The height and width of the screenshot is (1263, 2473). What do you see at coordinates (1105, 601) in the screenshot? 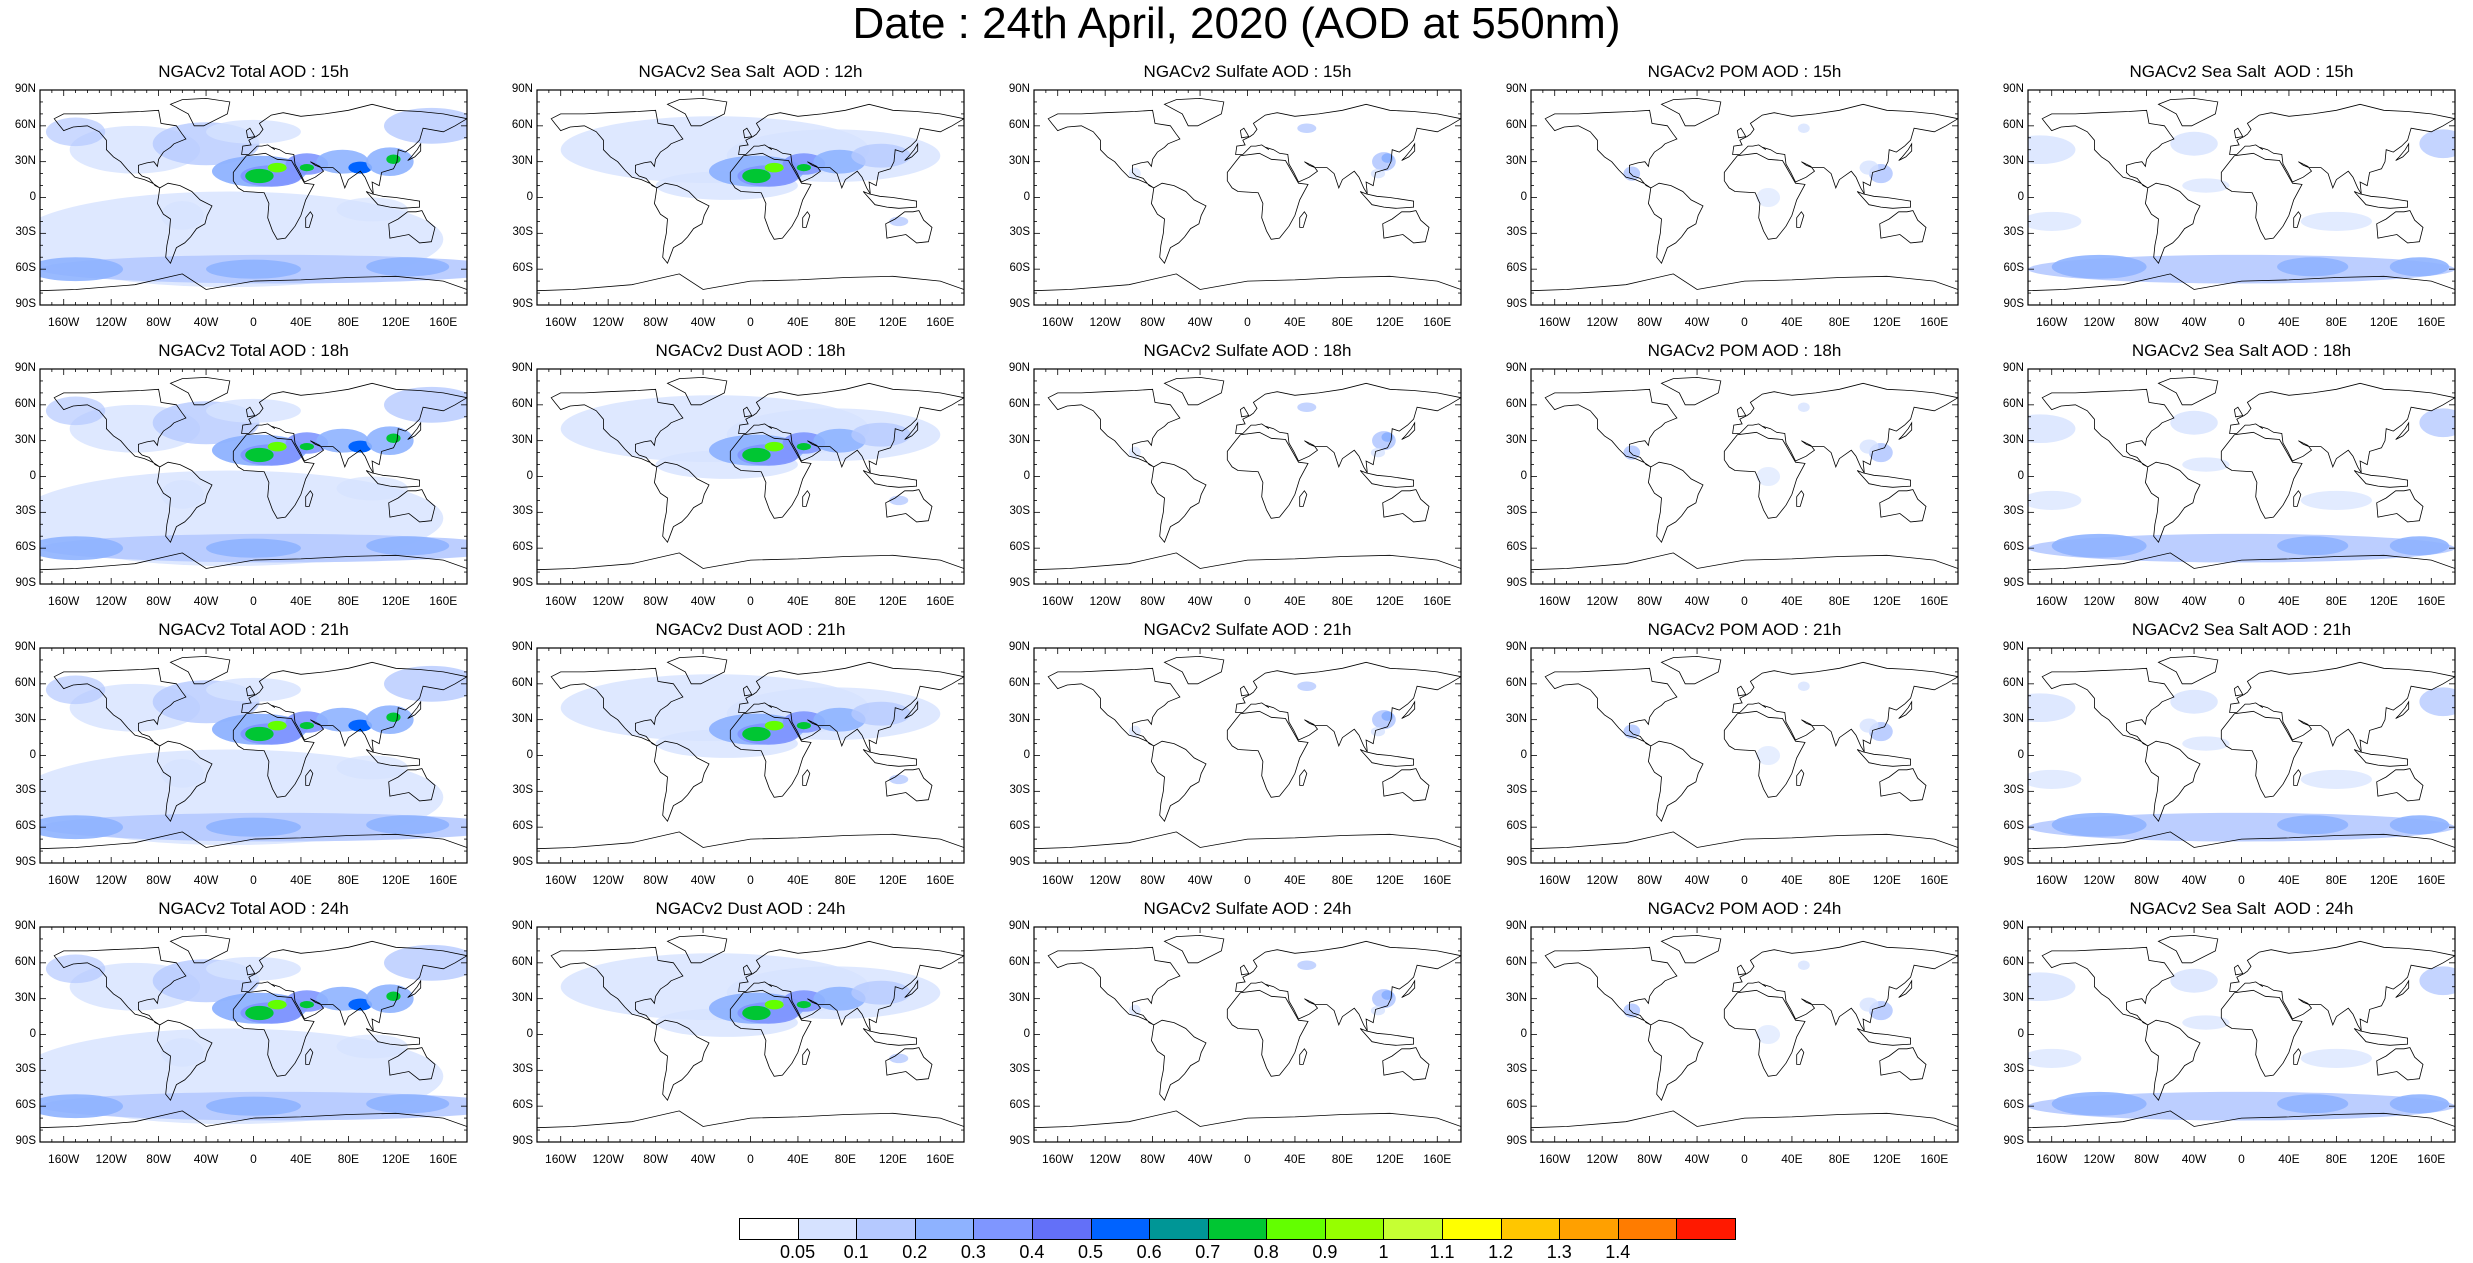
I see `lon-tick-label: 120W` at bounding box center [1105, 601].